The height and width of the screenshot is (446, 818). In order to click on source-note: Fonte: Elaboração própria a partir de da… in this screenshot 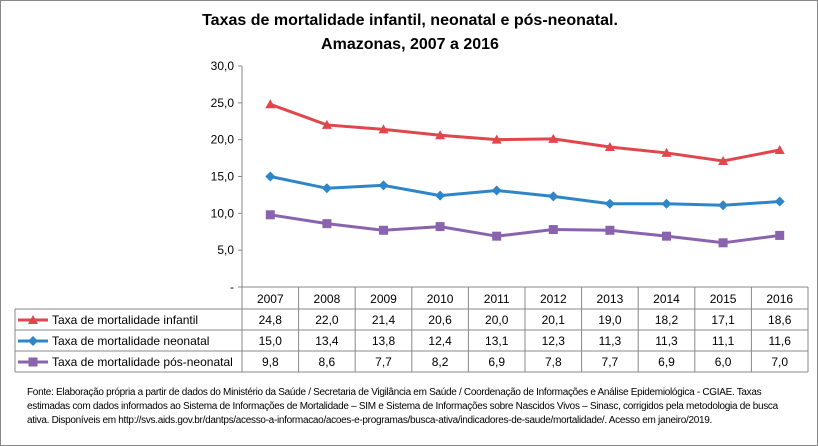, I will do `click(402, 406)`.